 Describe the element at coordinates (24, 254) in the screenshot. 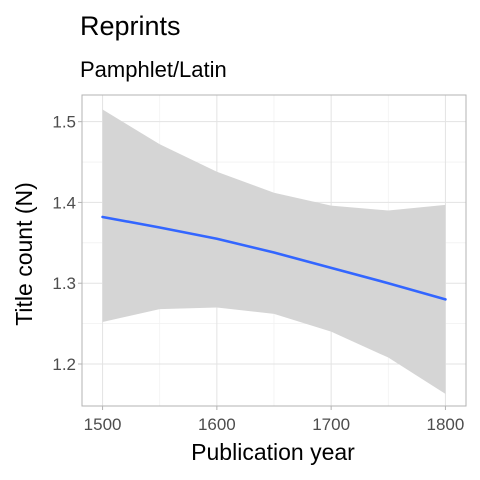

I see `y-axis-title: Title count (N)` at that location.